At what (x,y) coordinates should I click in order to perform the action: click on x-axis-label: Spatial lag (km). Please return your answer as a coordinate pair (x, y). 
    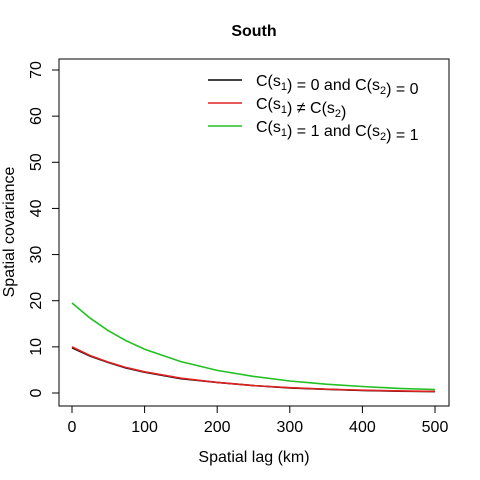
    Looking at the image, I should click on (253, 457).